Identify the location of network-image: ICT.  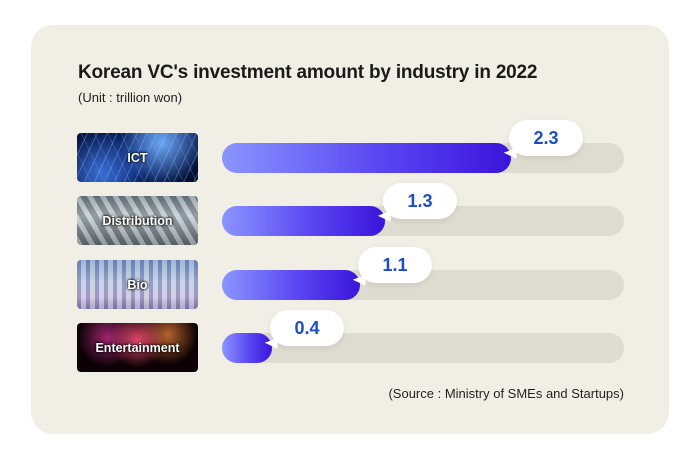
(137, 157).